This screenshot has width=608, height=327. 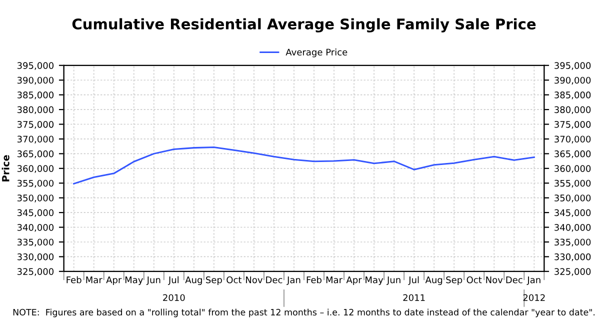 What do you see at coordinates (35, 213) in the screenshot?
I see `y-tick-label: 345,000` at bounding box center [35, 213].